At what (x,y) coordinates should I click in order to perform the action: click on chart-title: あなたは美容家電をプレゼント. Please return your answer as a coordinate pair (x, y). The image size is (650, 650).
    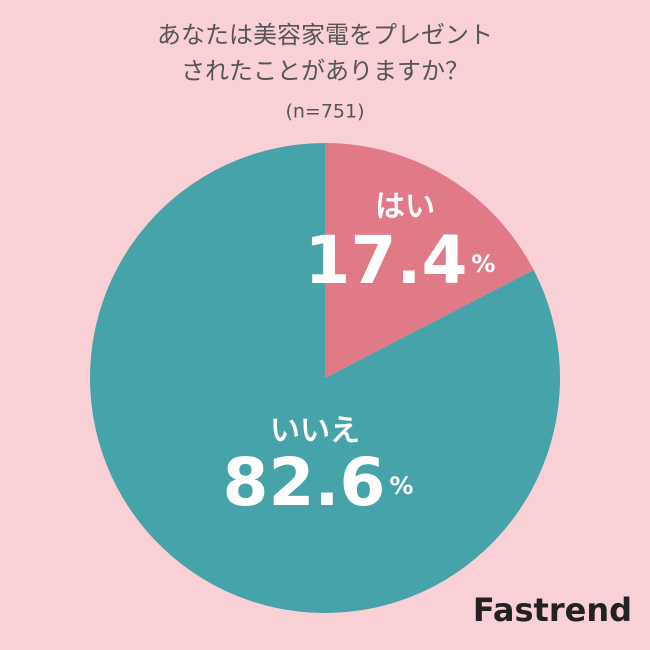
    Looking at the image, I should click on (325, 35).